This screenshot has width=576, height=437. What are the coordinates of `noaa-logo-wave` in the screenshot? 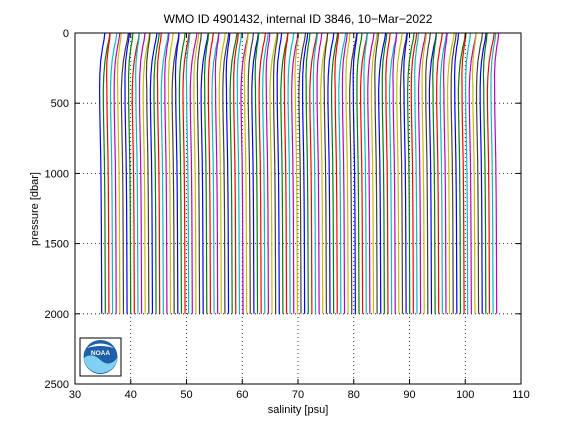 It's located at (100, 364).